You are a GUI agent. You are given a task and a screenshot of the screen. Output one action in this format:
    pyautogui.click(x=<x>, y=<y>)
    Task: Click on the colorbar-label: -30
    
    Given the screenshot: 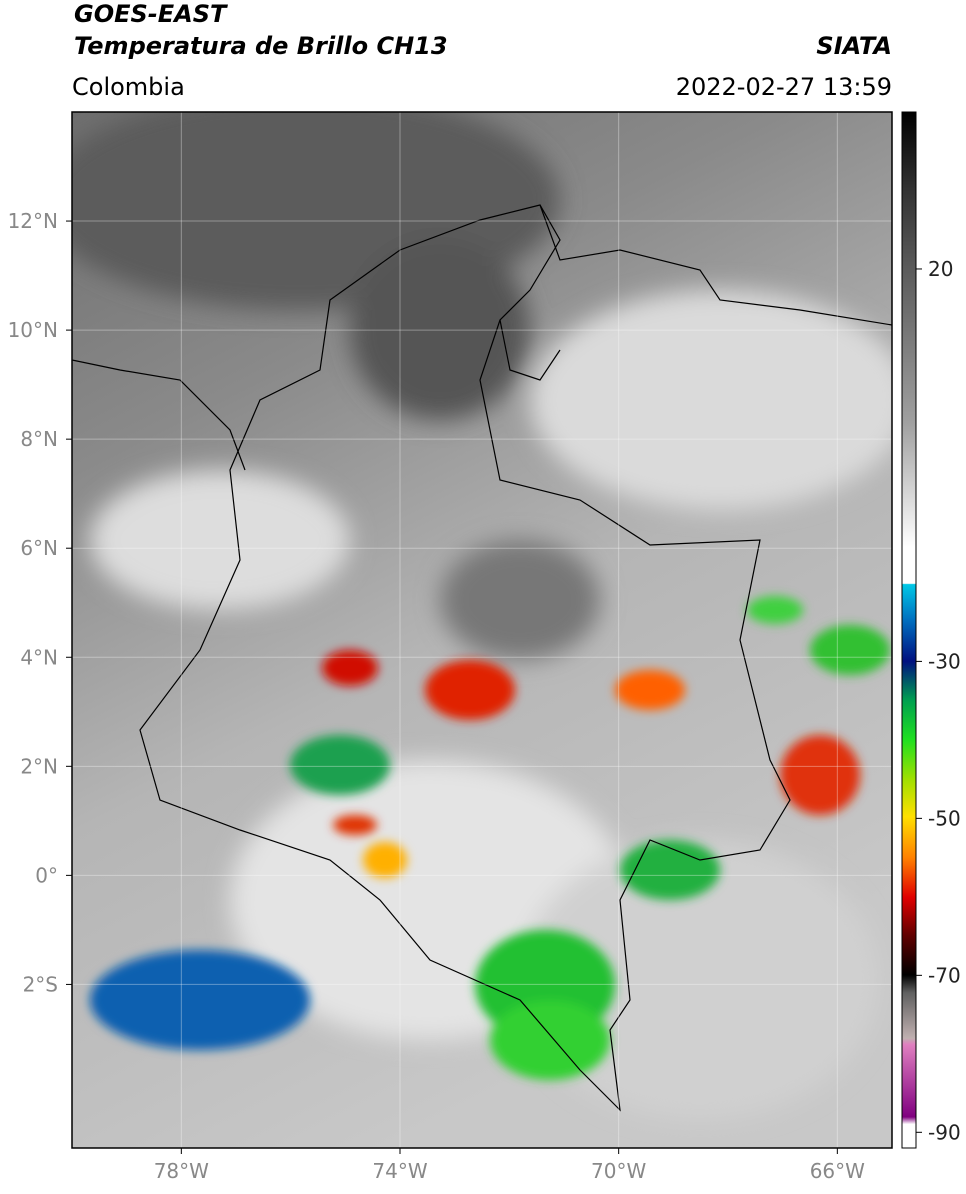 What is the action you would take?
    pyautogui.click(x=944, y=661)
    